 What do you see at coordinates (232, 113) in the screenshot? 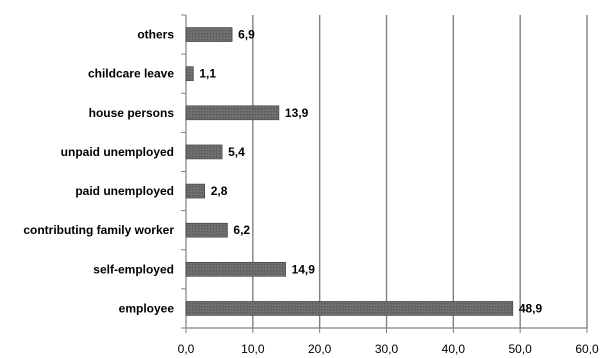
I see `bar-house-persons` at bounding box center [232, 113].